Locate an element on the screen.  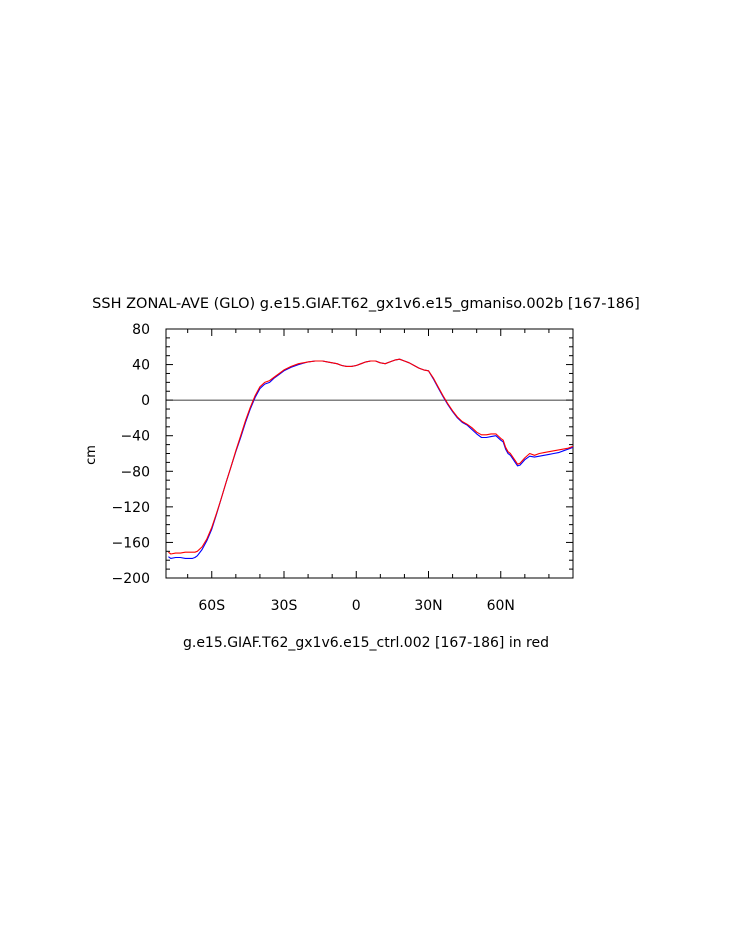
y-tick-label: −120 is located at coordinates (131, 508).